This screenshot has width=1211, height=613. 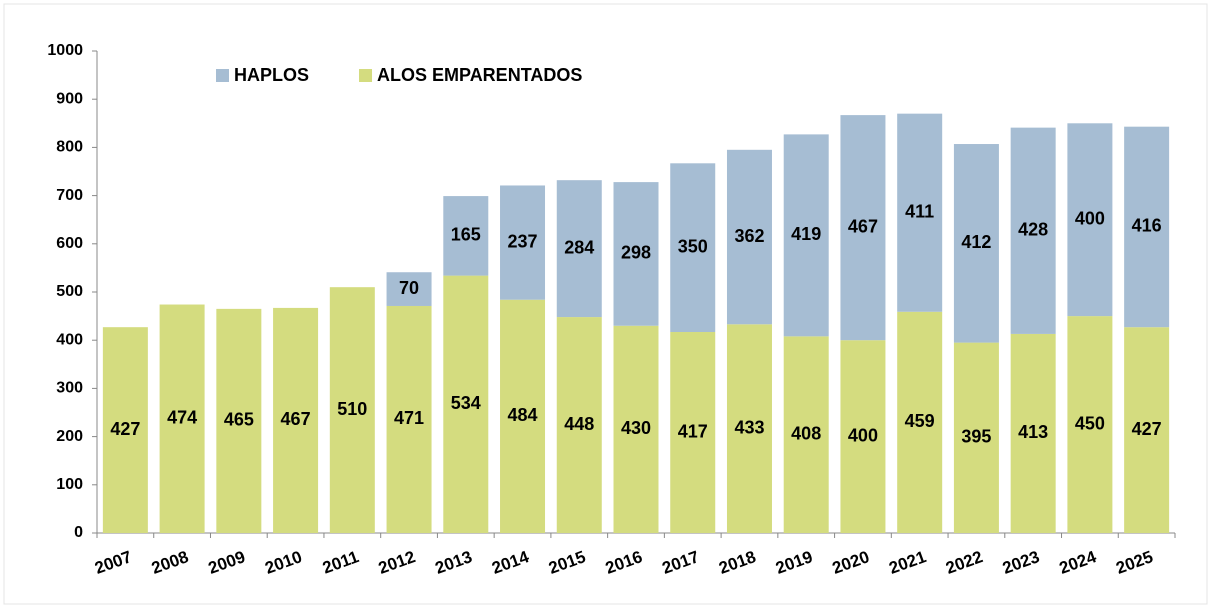 I want to click on legend-label: HAPLOS, so click(x=271, y=75).